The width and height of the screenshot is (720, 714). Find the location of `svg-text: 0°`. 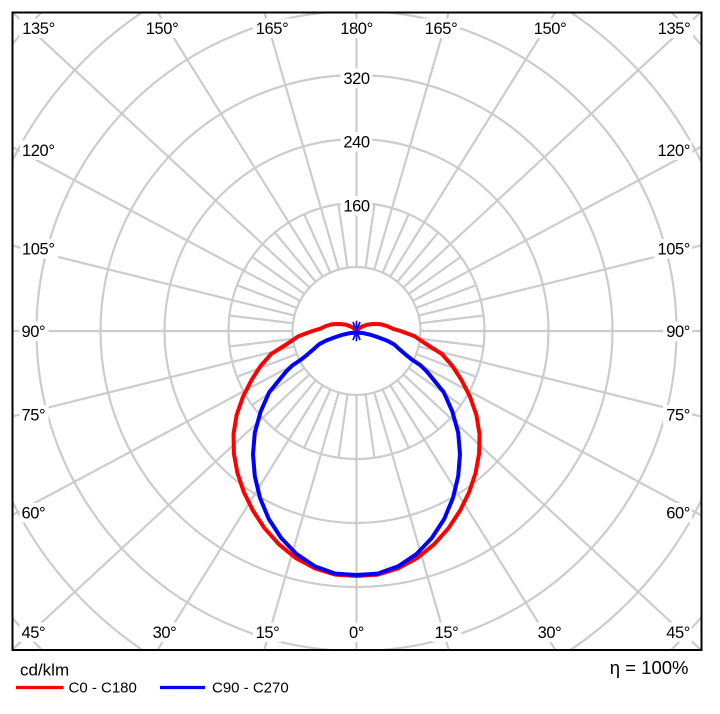

svg-text: 0° is located at coordinates (356, 633).